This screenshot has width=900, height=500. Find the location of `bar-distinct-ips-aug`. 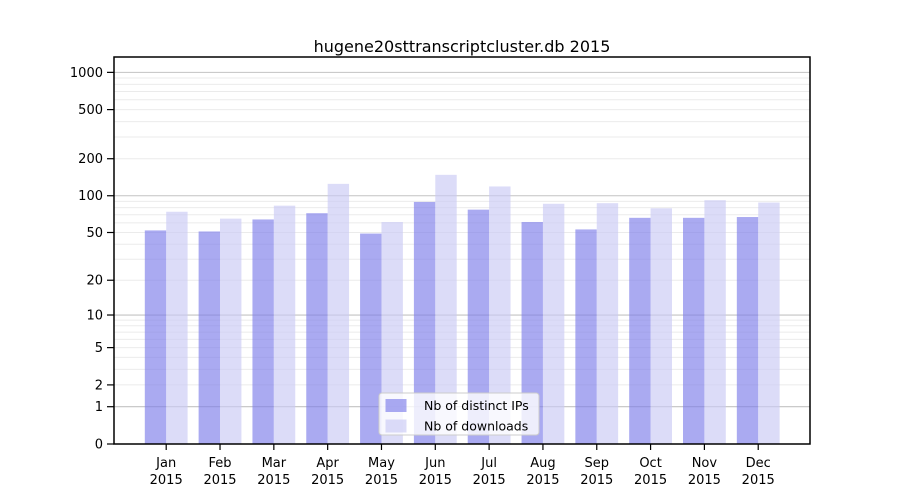

bar-distinct-ips-aug is located at coordinates (532, 332).